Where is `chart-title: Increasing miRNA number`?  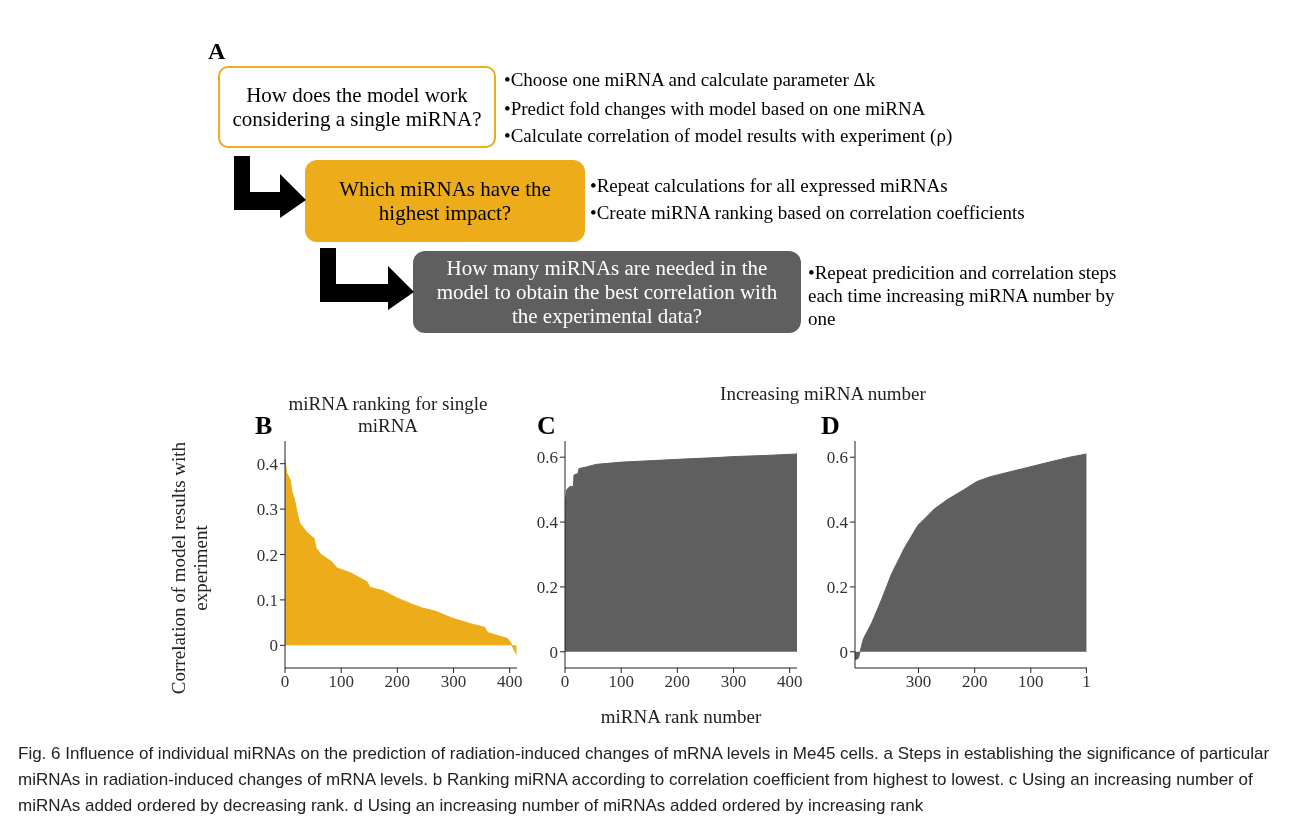
chart-title: Increasing miRNA number is located at coordinates (823, 394).